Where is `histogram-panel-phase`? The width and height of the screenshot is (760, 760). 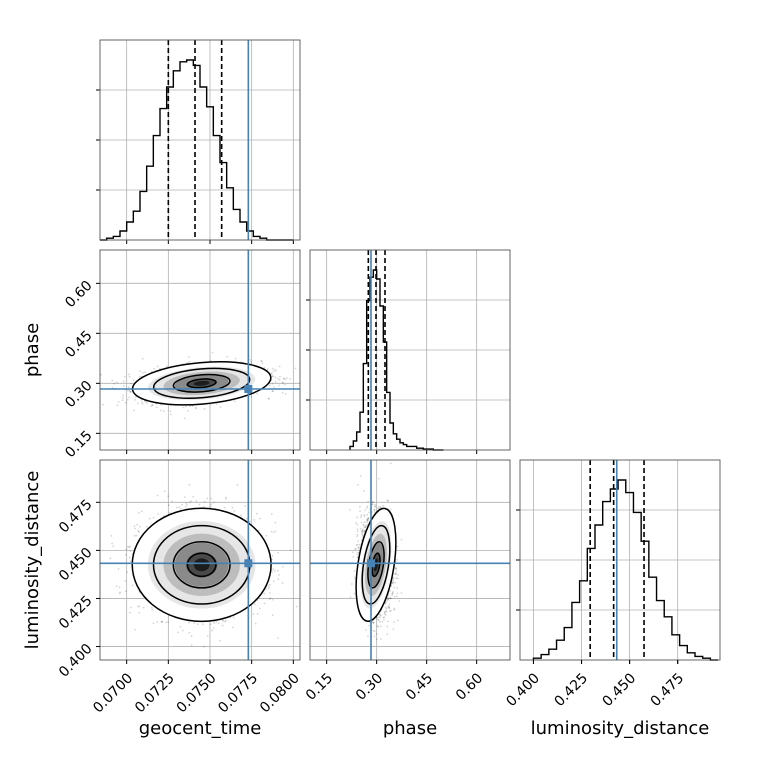
histogram-panel-phase is located at coordinates (408, 351).